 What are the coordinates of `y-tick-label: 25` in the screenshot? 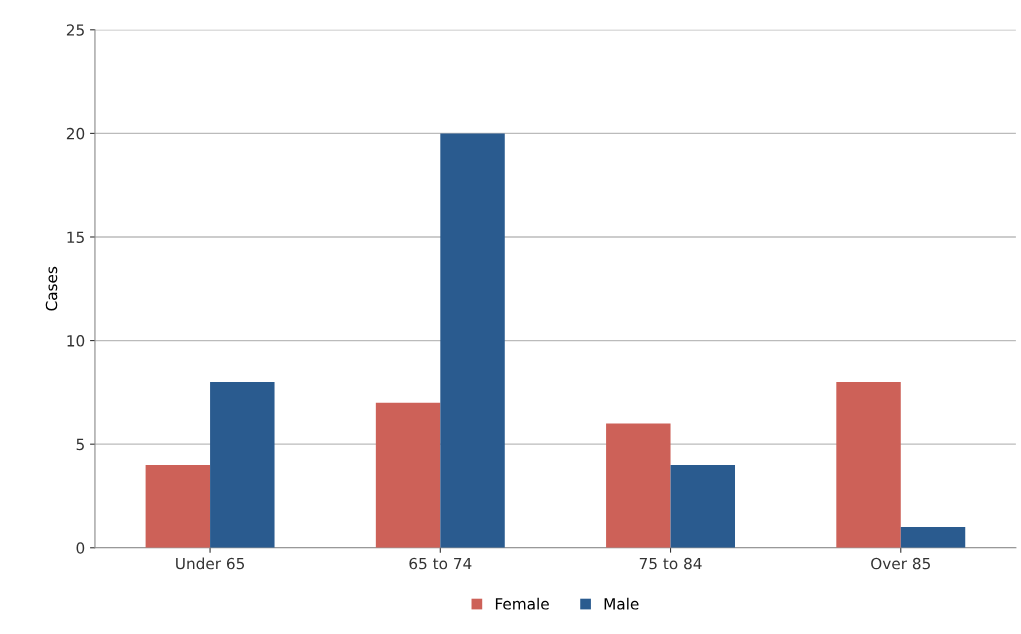 It's located at (75, 30).